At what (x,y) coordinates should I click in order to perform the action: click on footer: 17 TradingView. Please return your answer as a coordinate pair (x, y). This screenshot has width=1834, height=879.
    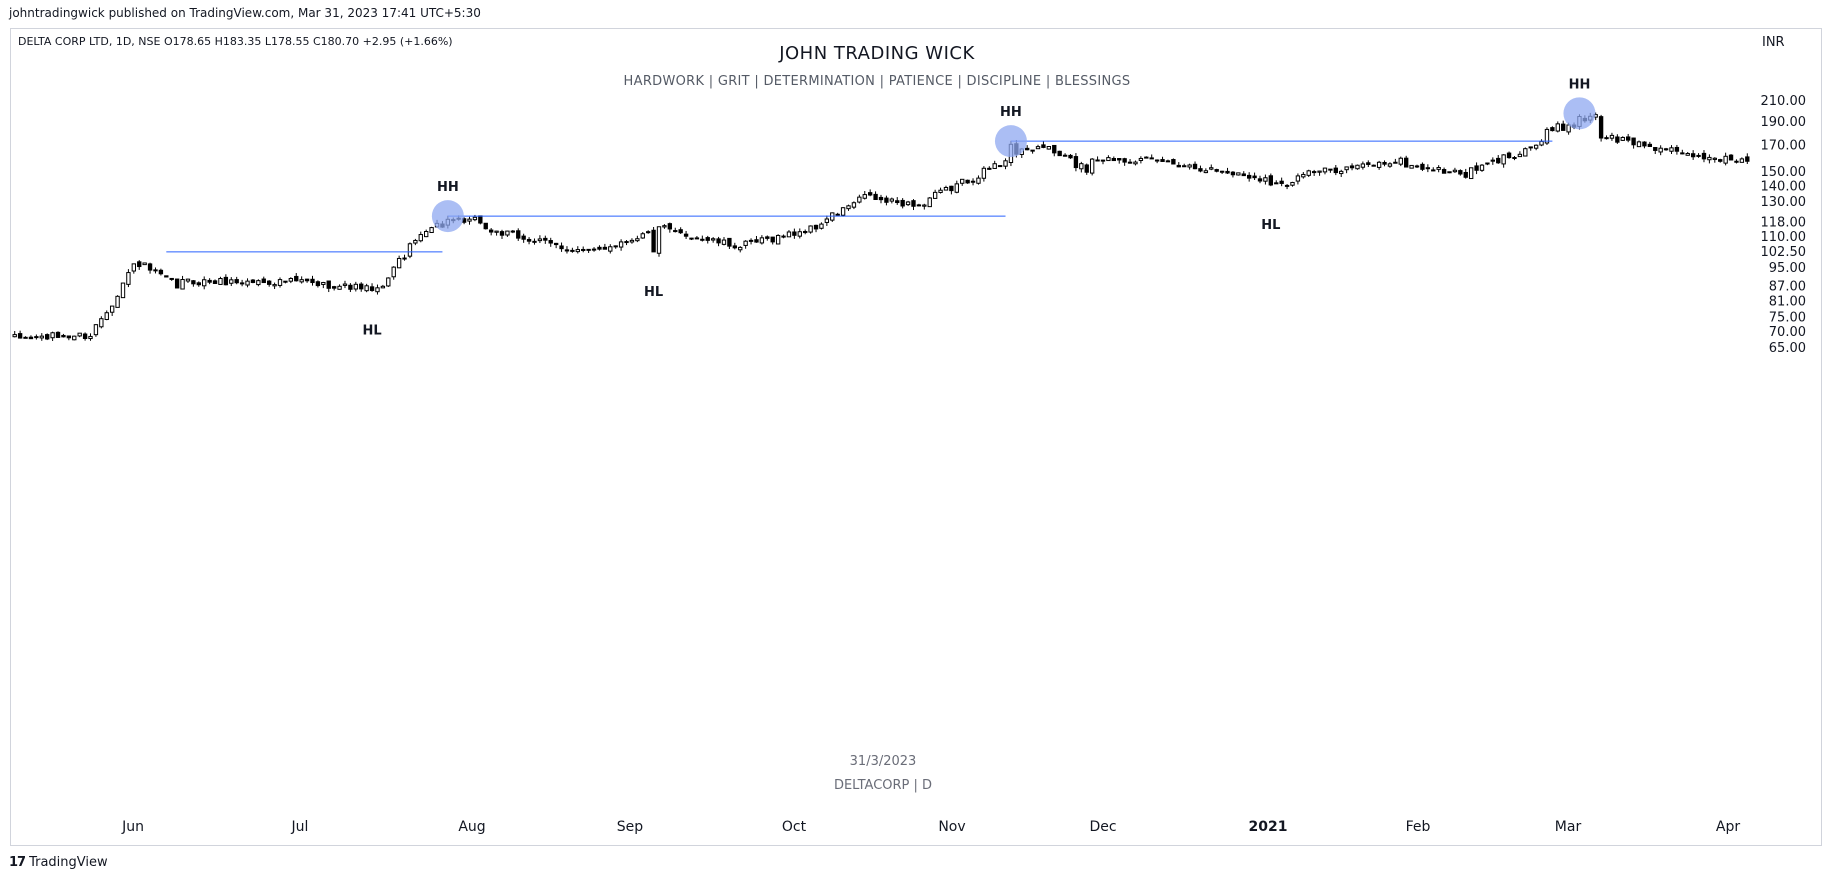
    Looking at the image, I should click on (58, 862).